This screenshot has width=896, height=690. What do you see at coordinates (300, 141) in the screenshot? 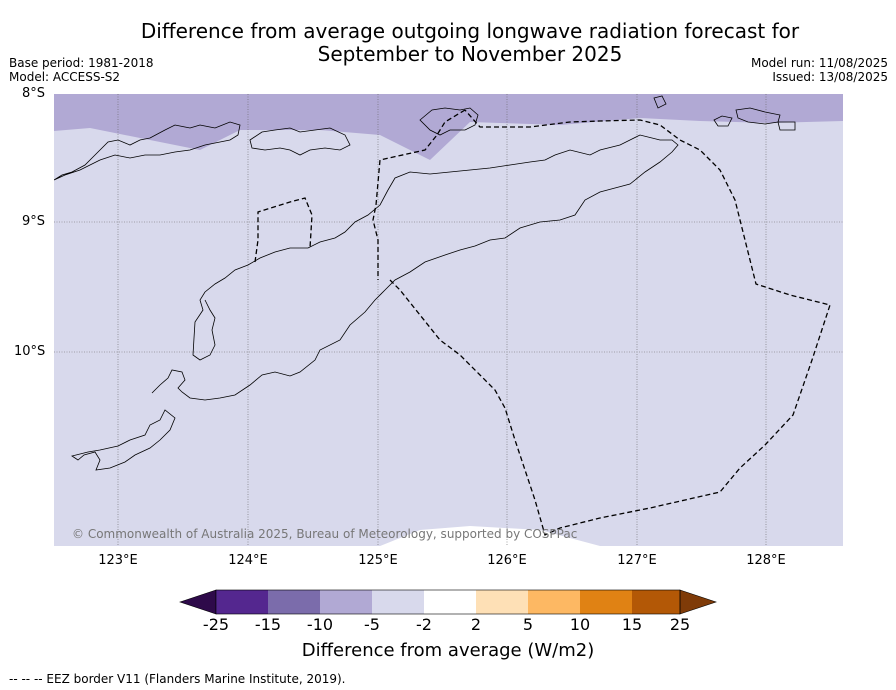
I see `alor-coastline` at bounding box center [300, 141].